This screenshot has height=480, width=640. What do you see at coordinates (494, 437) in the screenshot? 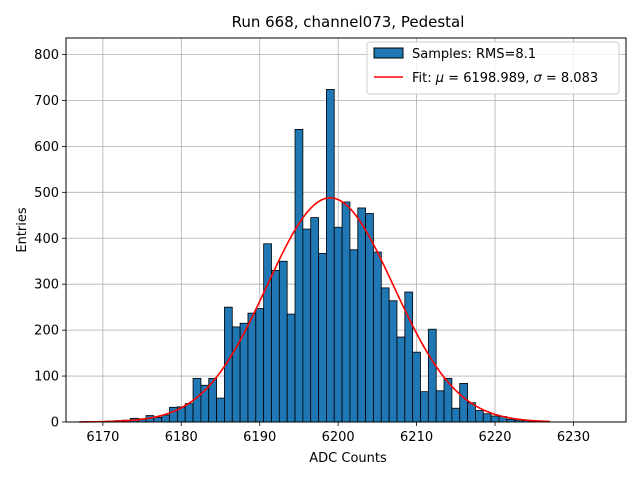
I see `x-tick-label: 6220` at bounding box center [494, 437].